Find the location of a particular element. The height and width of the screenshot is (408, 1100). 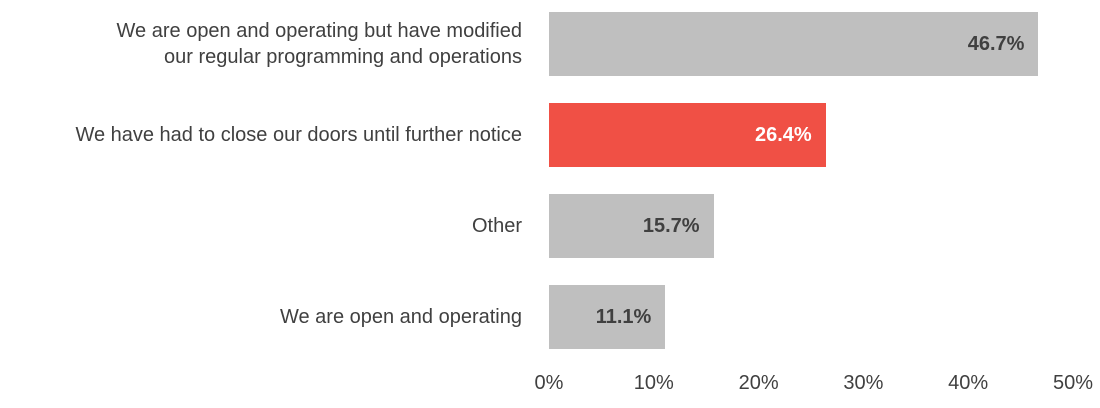

x-tick-label: 10% is located at coordinates (653, 383).